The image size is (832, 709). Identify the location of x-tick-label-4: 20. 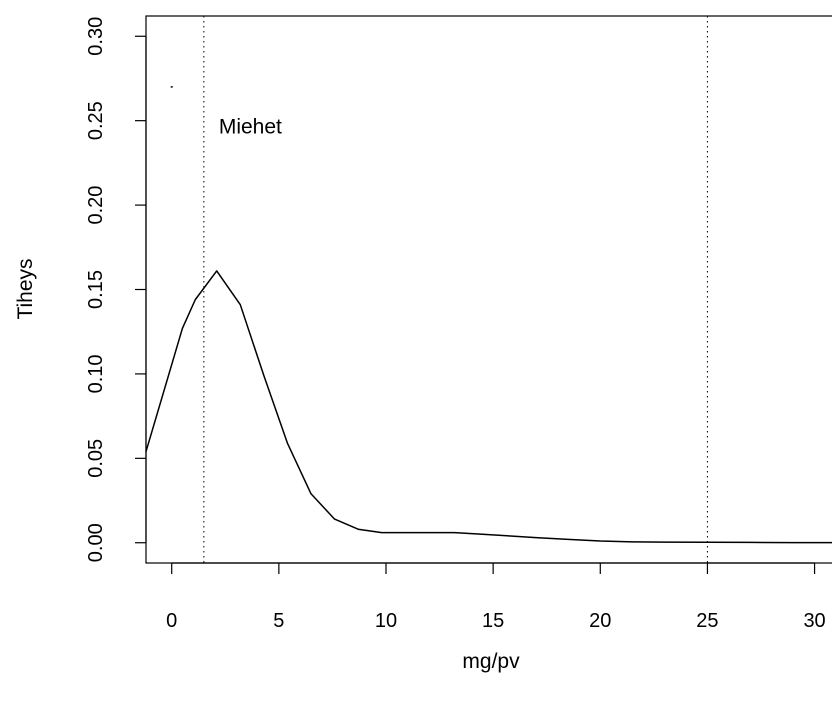
(600, 621).